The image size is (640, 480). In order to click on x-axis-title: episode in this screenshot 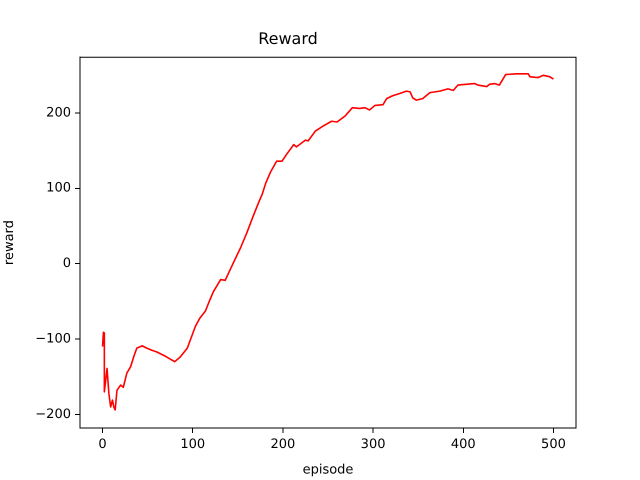, I will do `click(328, 470)`.